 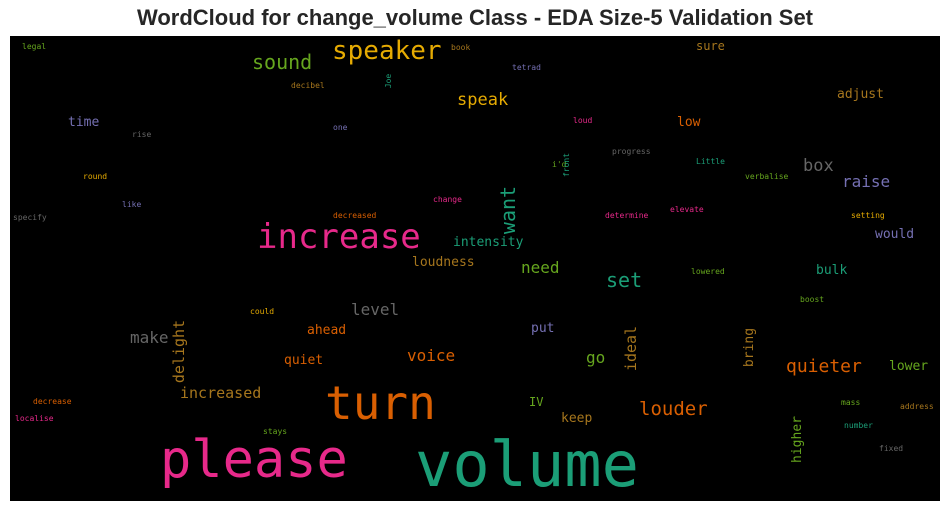 I want to click on word-address: address, so click(x=917, y=406).